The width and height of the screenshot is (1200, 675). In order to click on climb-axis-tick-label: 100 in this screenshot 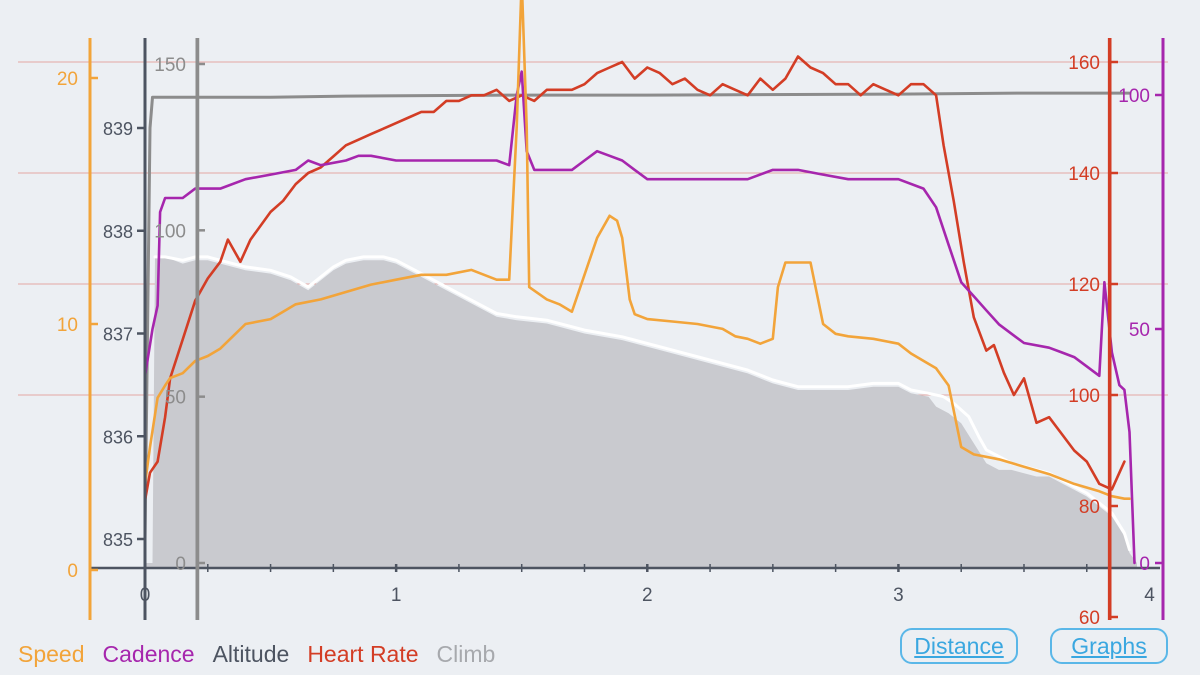, I will do `click(170, 231)`.